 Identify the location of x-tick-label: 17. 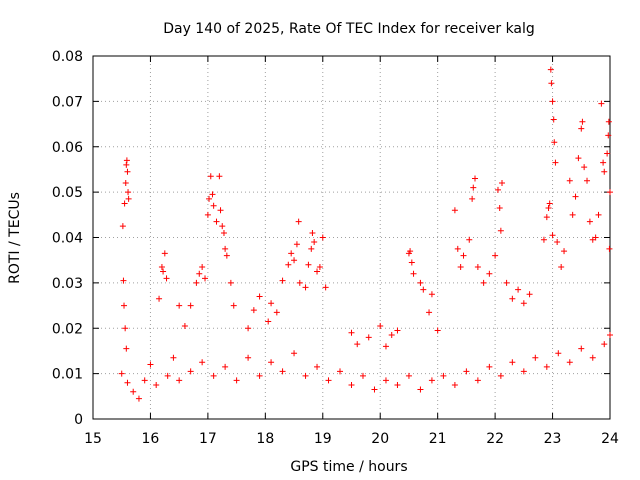
(208, 439).